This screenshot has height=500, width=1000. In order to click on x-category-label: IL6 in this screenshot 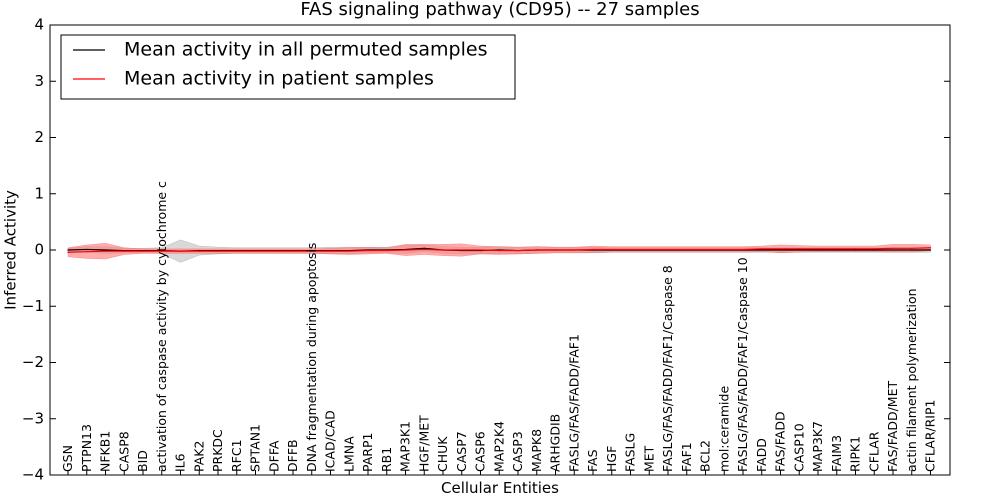, I will do `click(180, 462)`.